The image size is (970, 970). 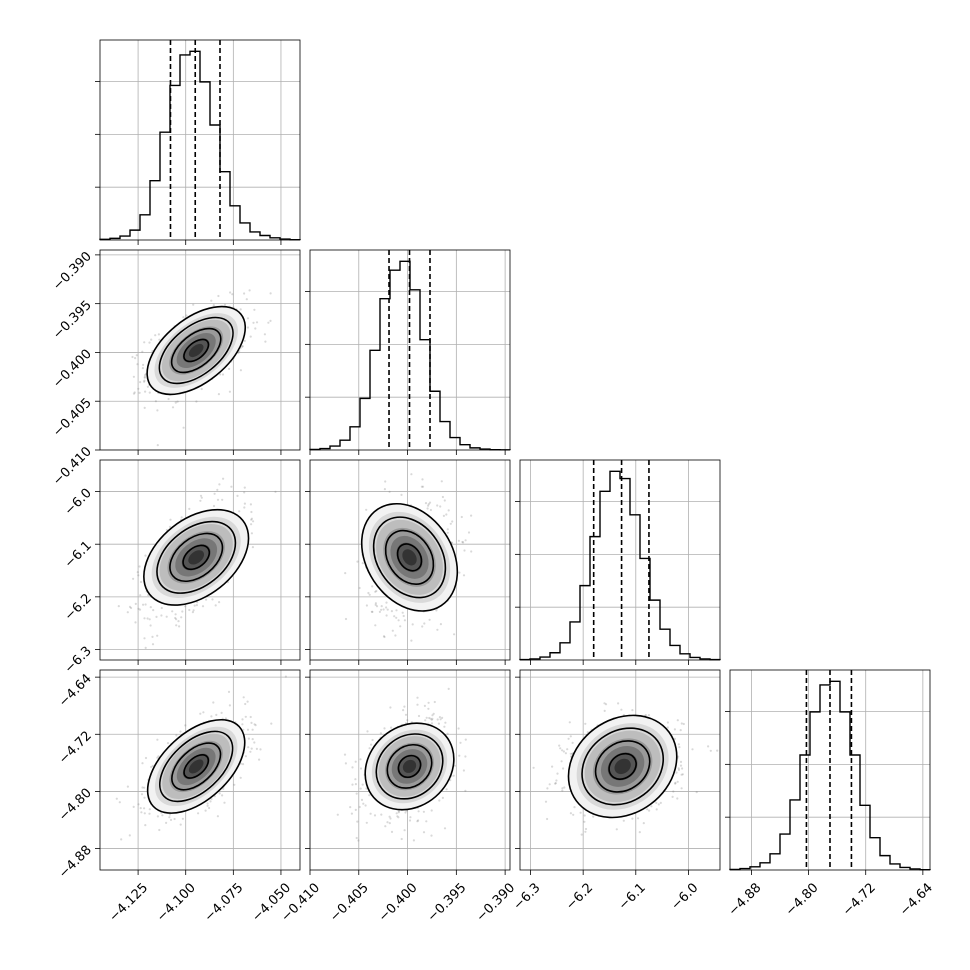 What do you see at coordinates (859, 899) in the screenshot?
I see `x-tick-label: −4.72` at bounding box center [859, 899].